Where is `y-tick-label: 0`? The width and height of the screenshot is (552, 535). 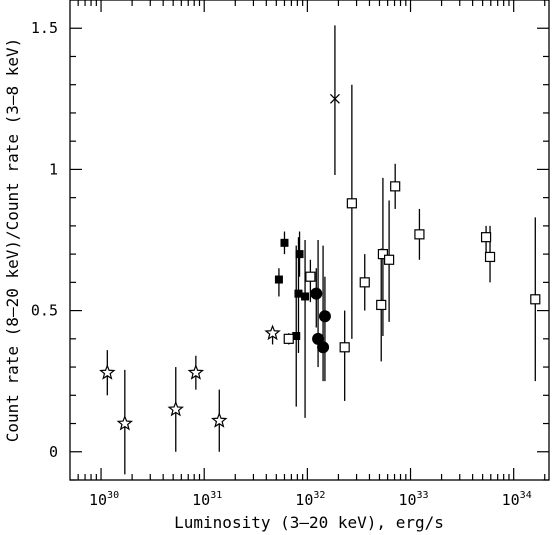
y-tick-label: 0 is located at coordinates (53, 452).